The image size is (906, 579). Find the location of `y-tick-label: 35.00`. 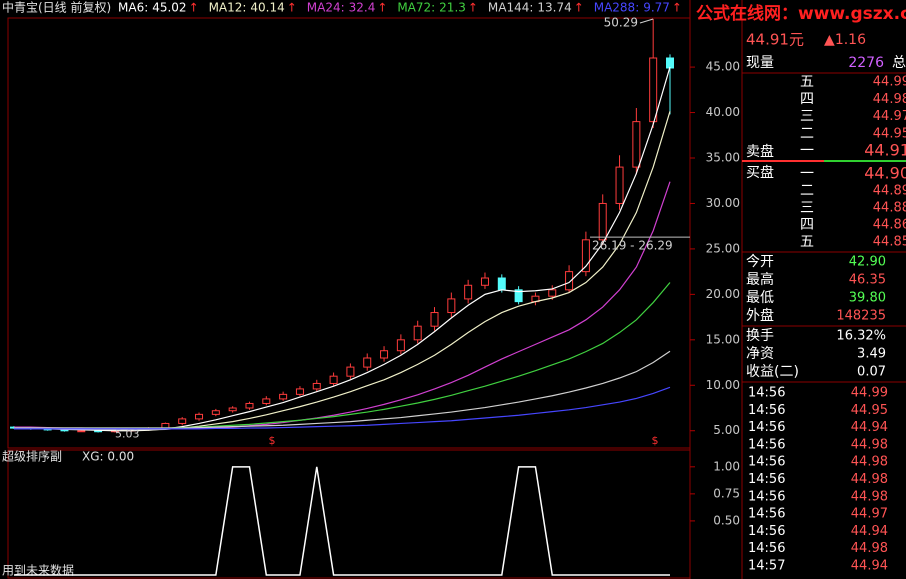

y-tick-label: 35.00 is located at coordinates (723, 158).